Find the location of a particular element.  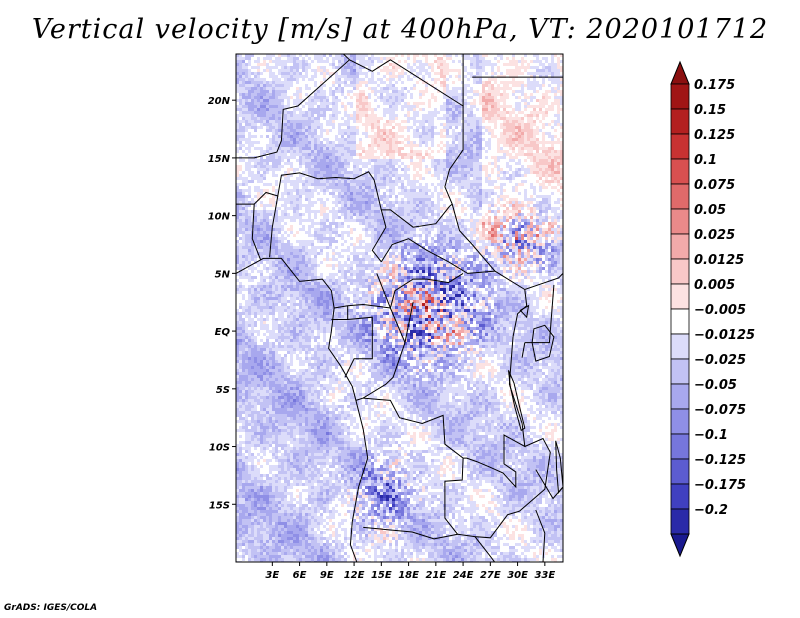

x-tick-label: 15E is located at coordinates (381, 575).